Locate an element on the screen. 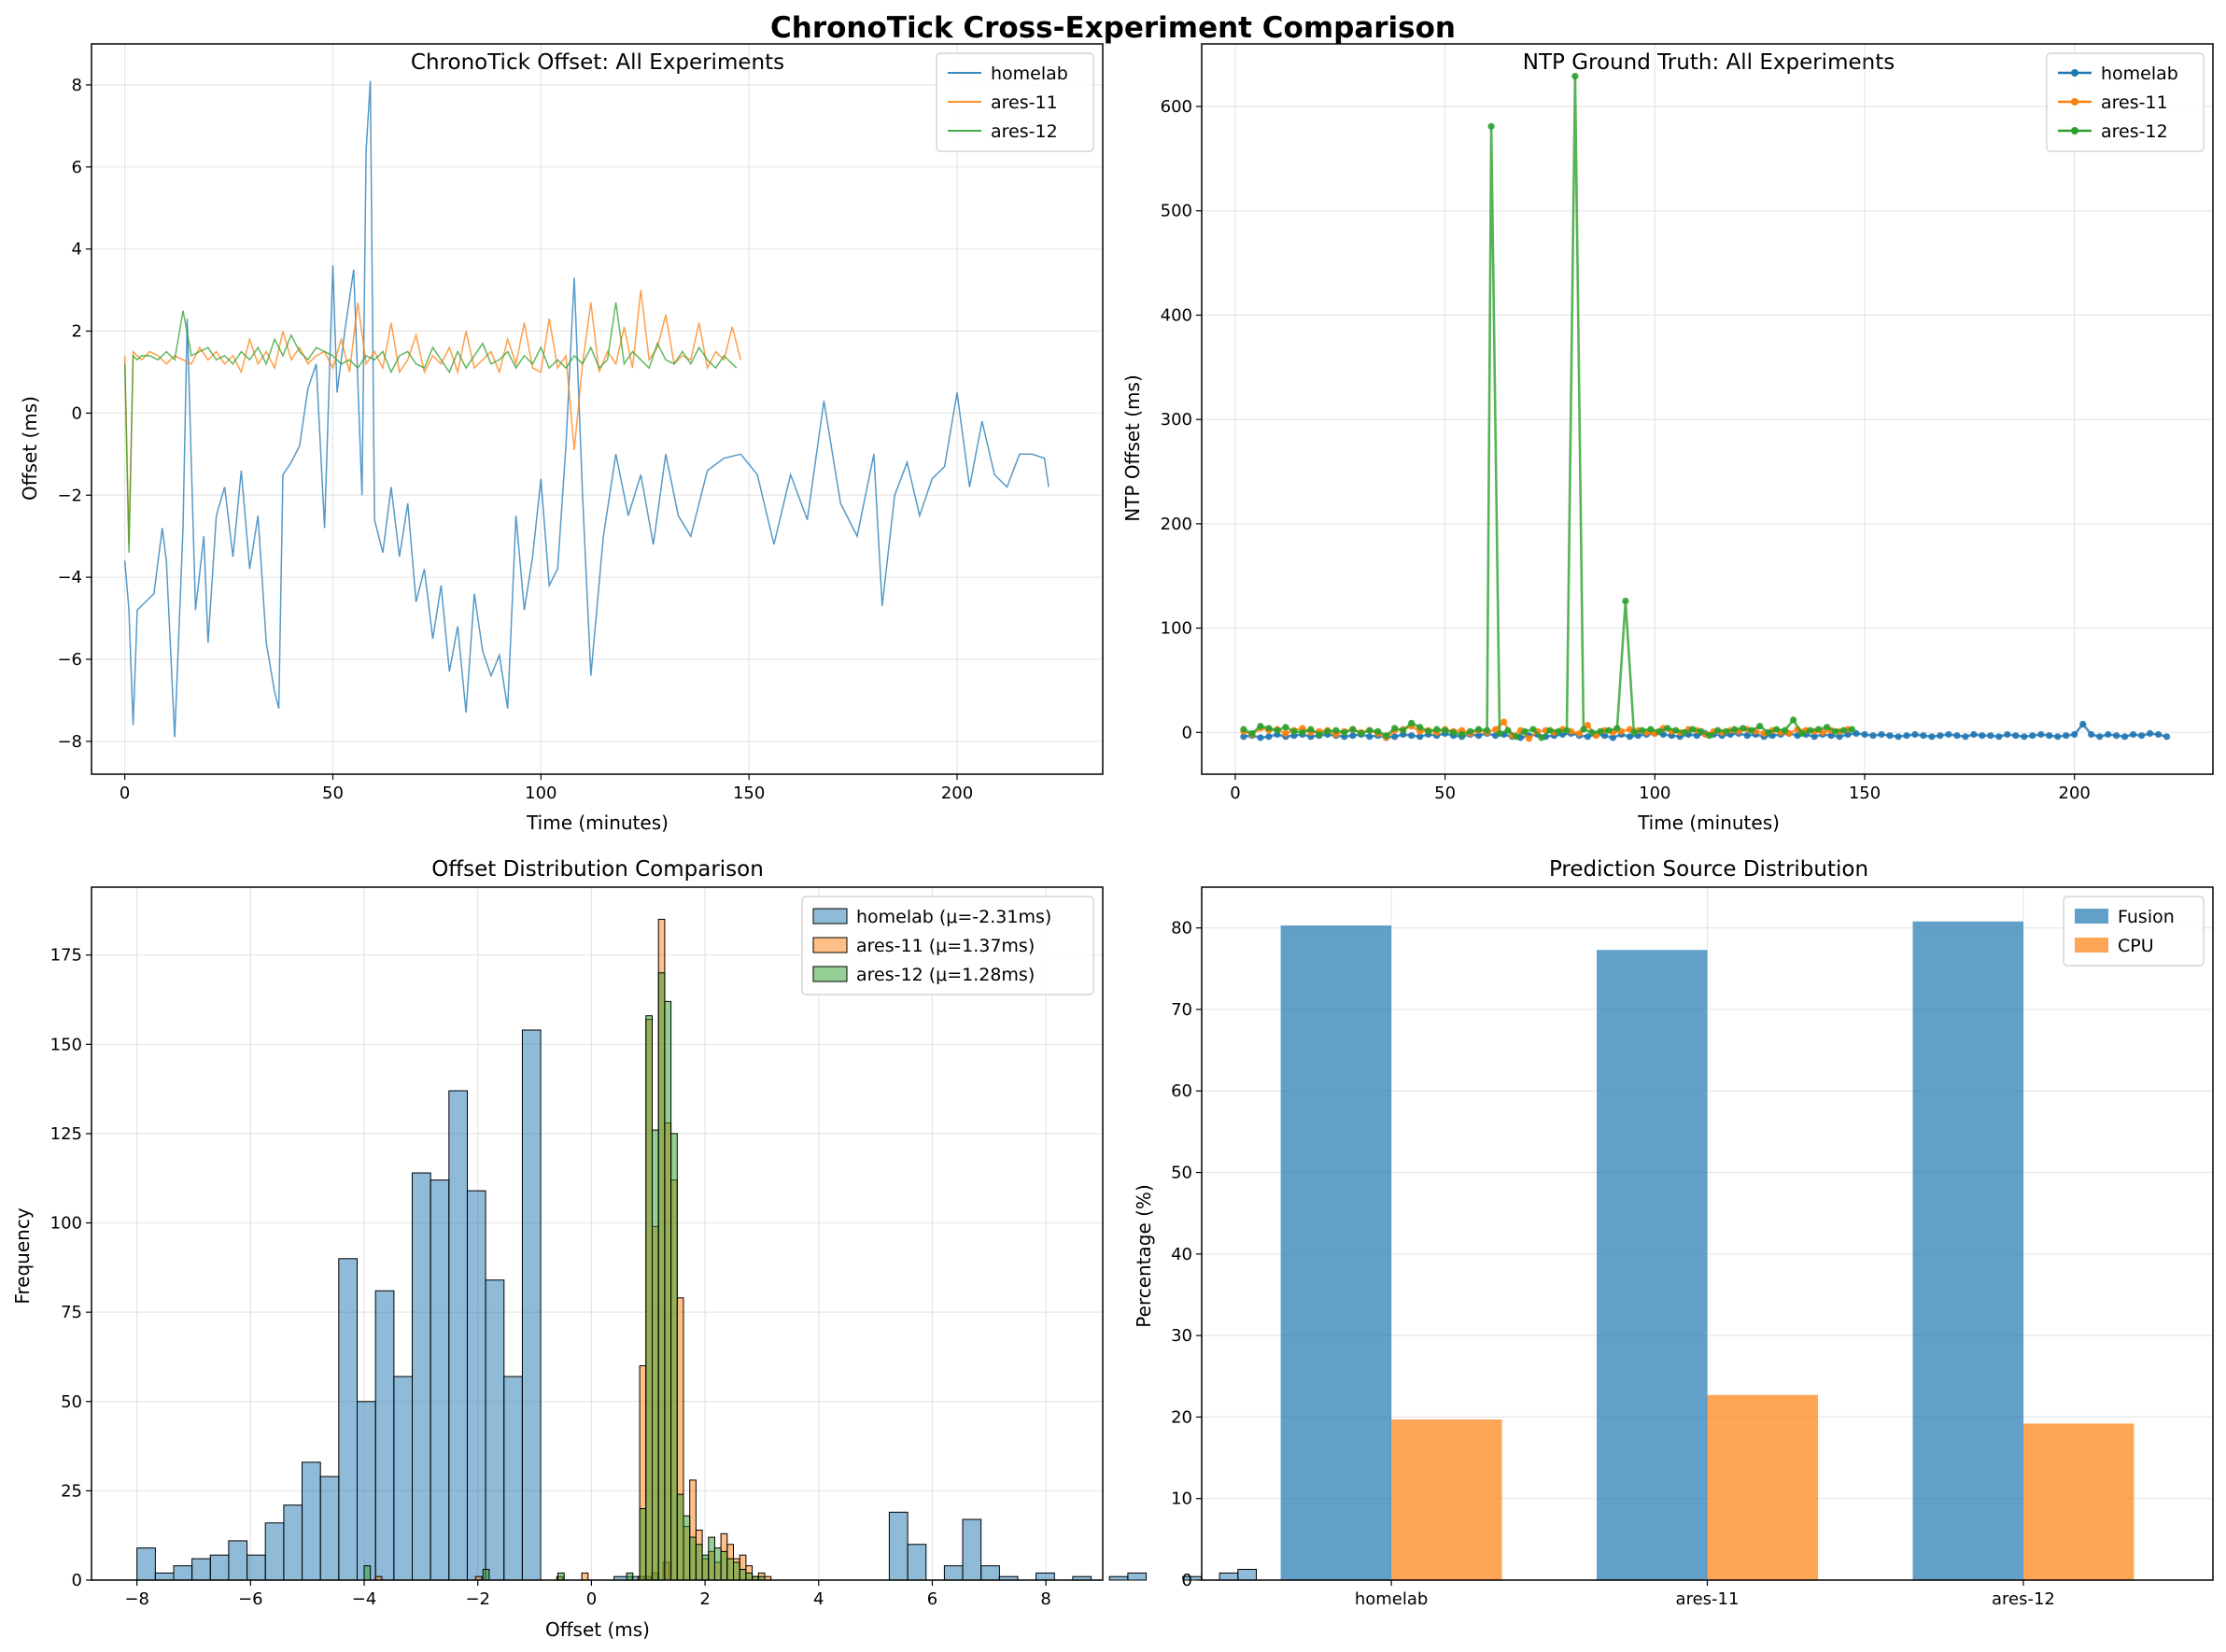 Image resolution: width=2226 pixels, height=1652 pixels. legend-frame is located at coordinates (2125, 102).